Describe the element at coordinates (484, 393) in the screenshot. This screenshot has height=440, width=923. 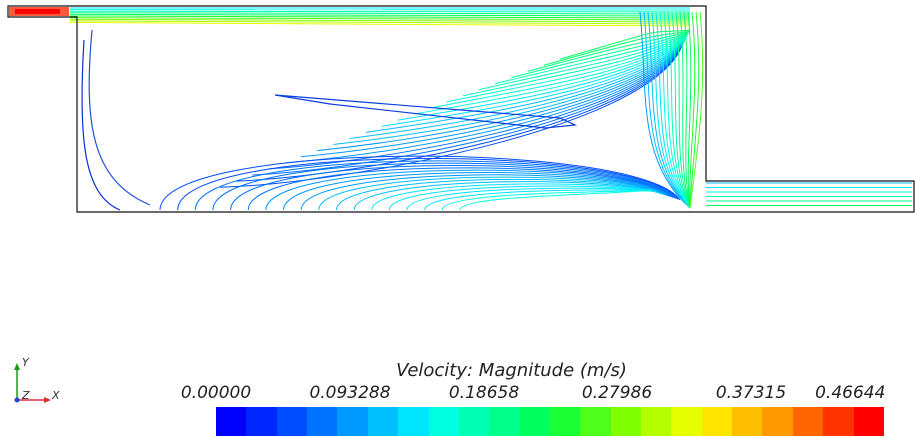
I see `colorbar-tick: 0.18658` at that location.